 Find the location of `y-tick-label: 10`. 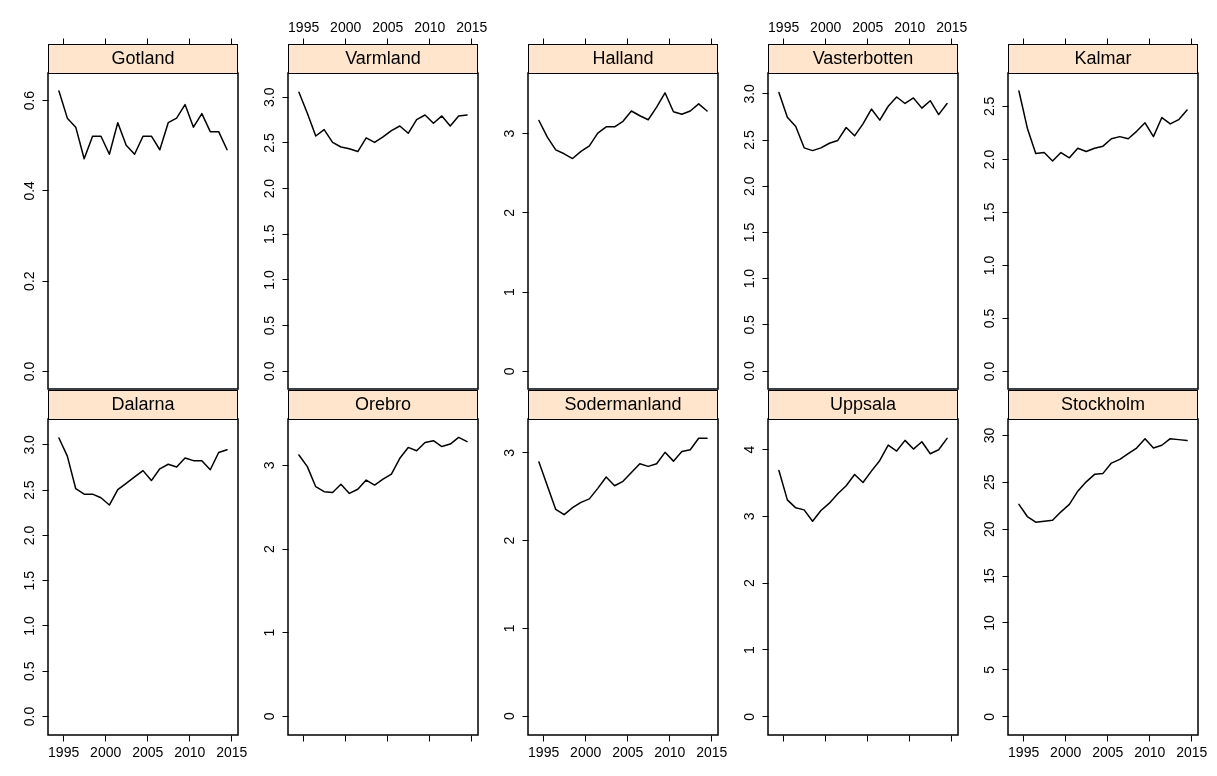

y-tick-label: 10 is located at coordinates (988, 622).